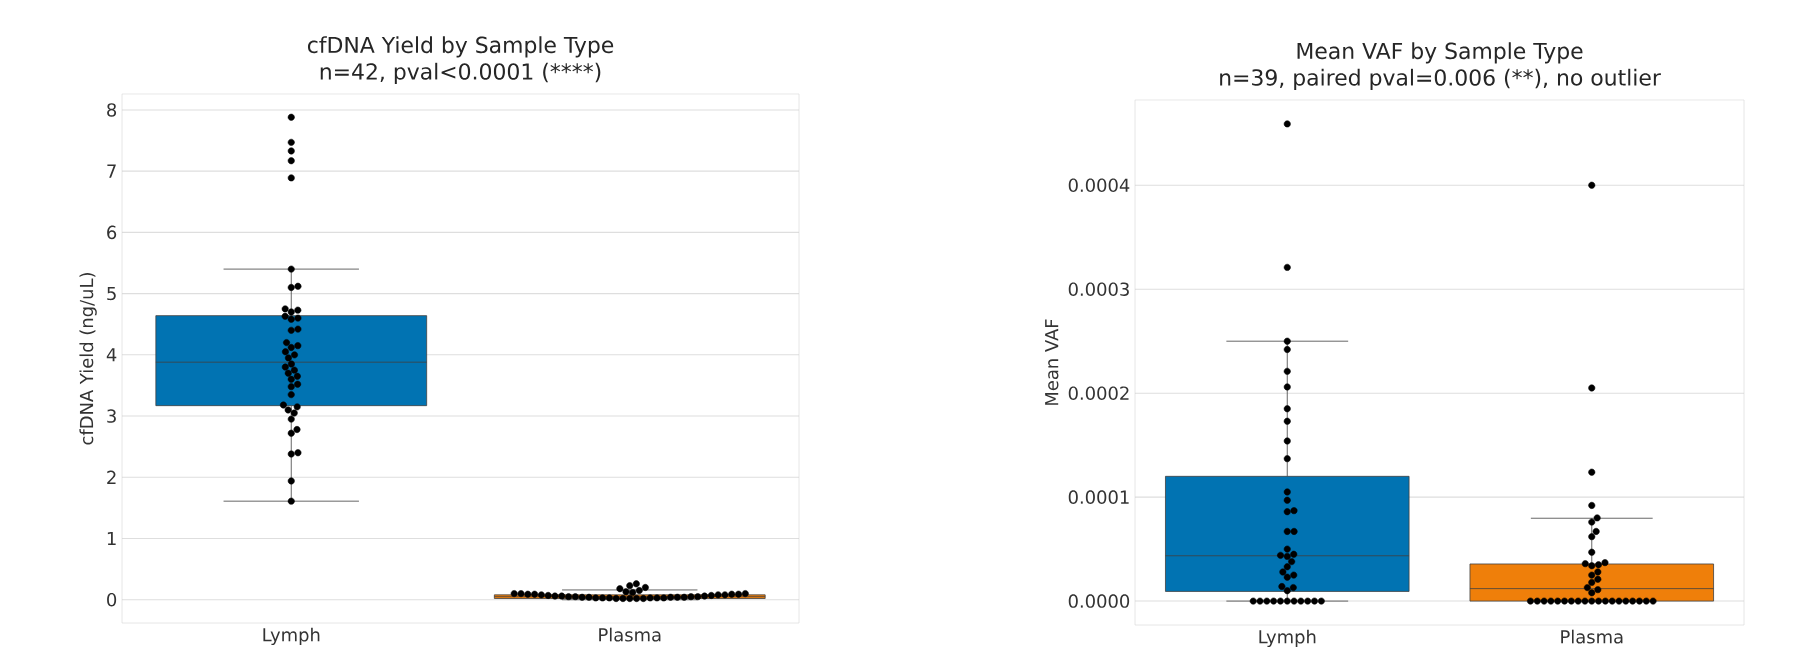 The width and height of the screenshot is (1802, 657). What do you see at coordinates (1099, 601) in the screenshot?
I see `y-tick-label: 0.0000` at bounding box center [1099, 601].